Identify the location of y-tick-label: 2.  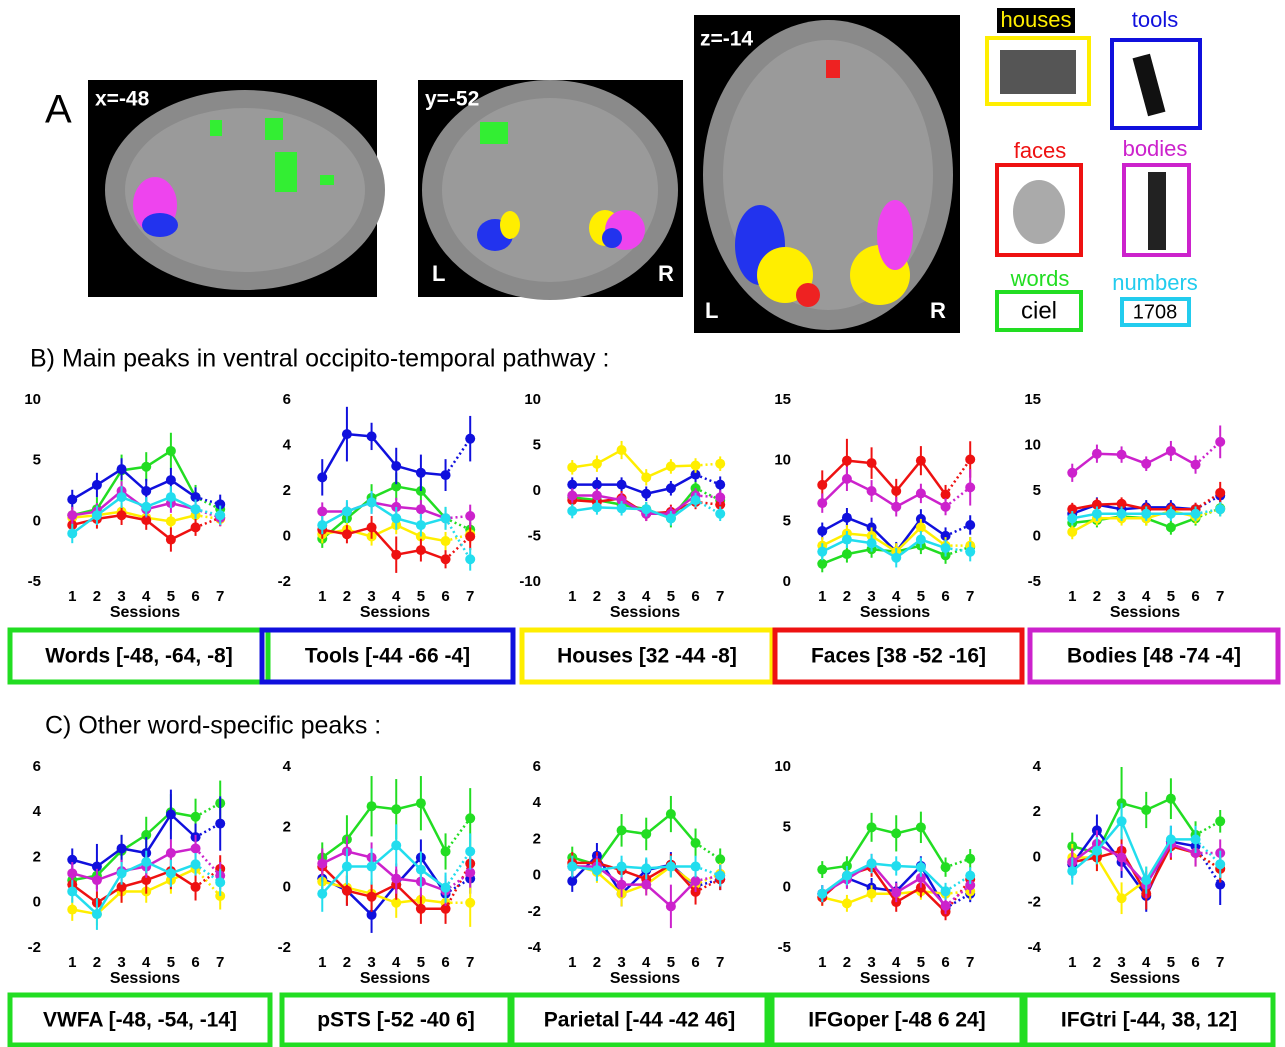
(37, 856).